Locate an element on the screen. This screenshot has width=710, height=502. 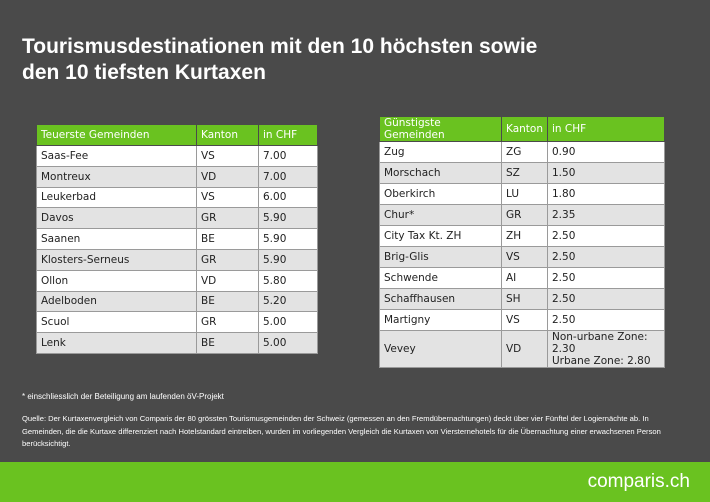
table-row: Scuol GR 5.00 is located at coordinates (177, 322).